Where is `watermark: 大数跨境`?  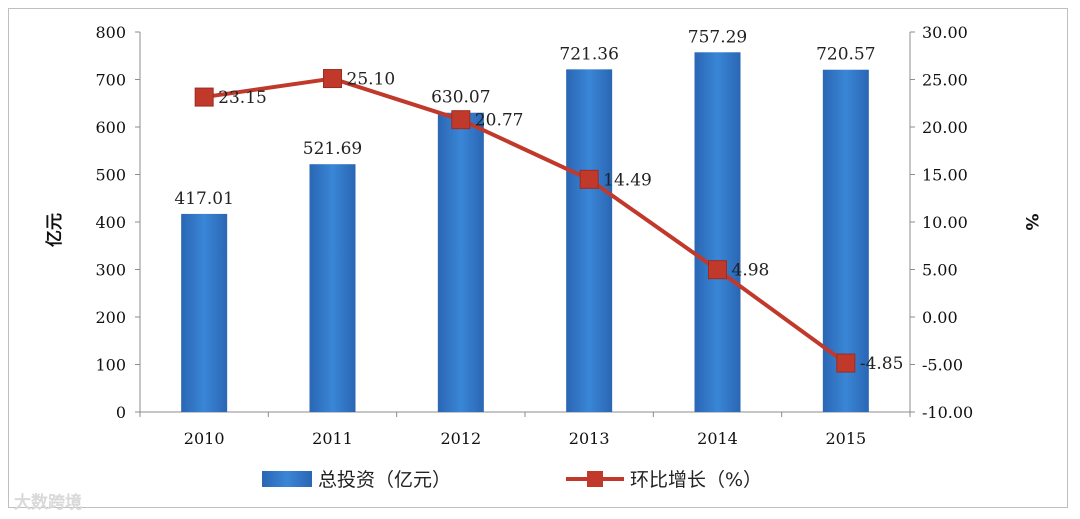 watermark: 大数跨境 is located at coordinates (48, 503).